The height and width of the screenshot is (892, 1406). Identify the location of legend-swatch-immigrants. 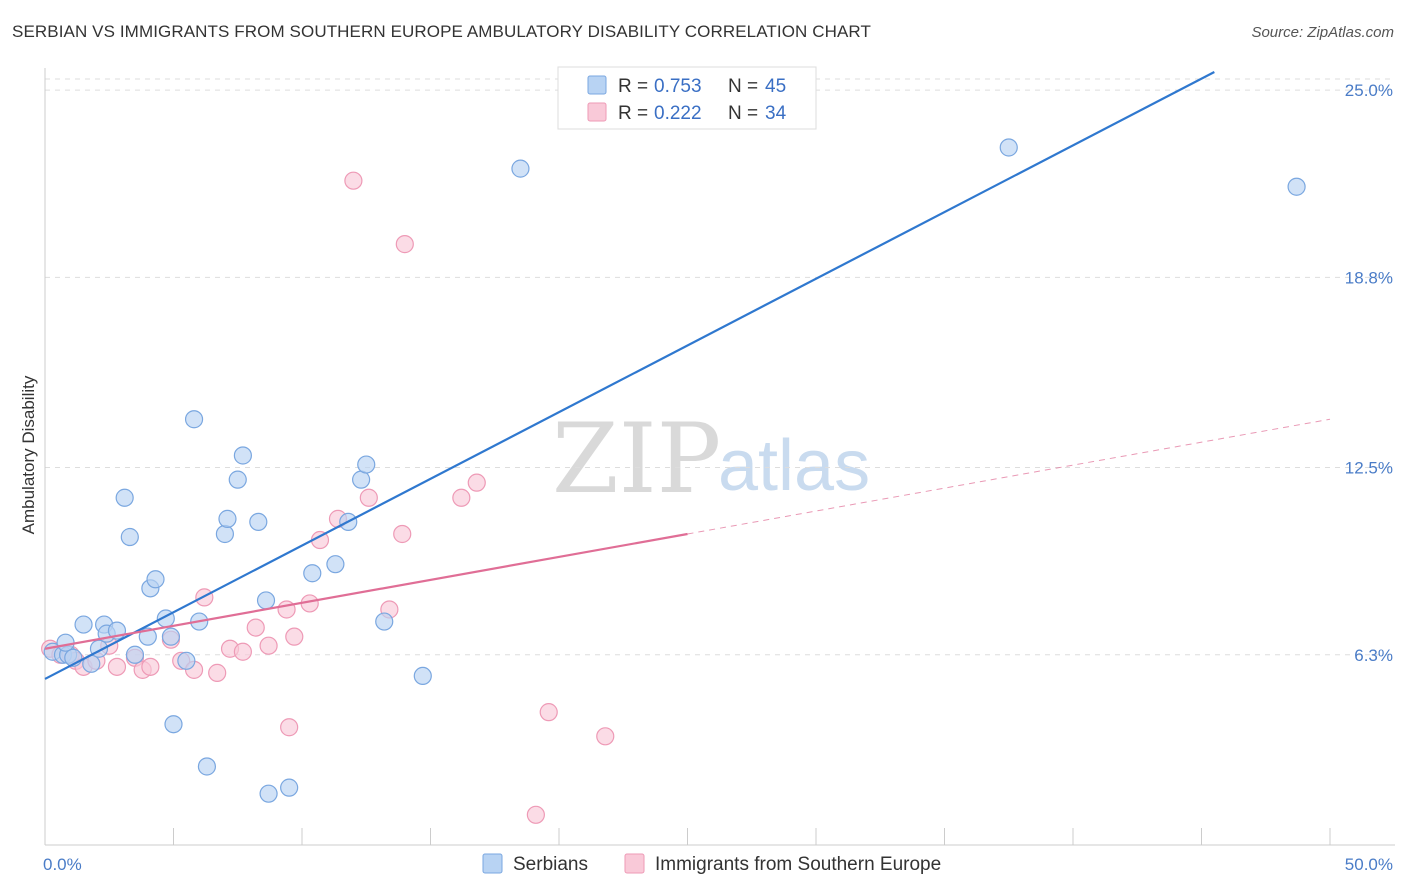
(597, 112).